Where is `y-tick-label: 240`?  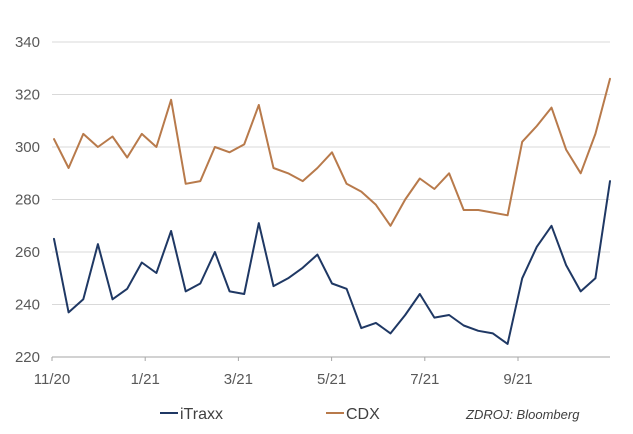
y-tick-label: 240 is located at coordinates (27, 305).